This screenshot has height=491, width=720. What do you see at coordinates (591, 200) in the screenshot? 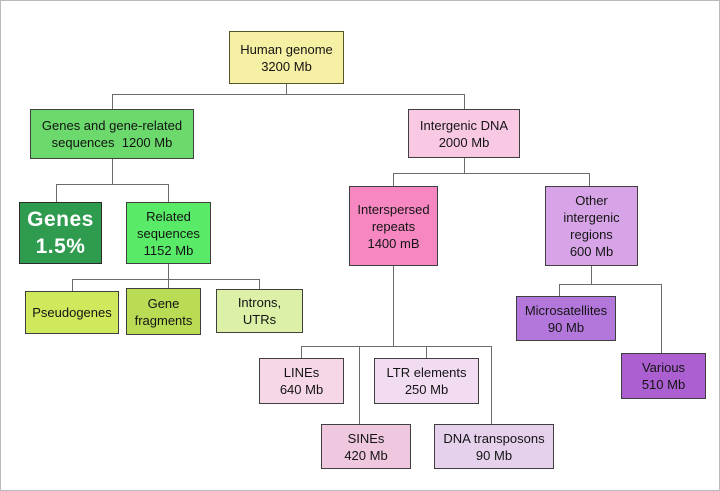
I see `node-label-line: Other` at bounding box center [591, 200].